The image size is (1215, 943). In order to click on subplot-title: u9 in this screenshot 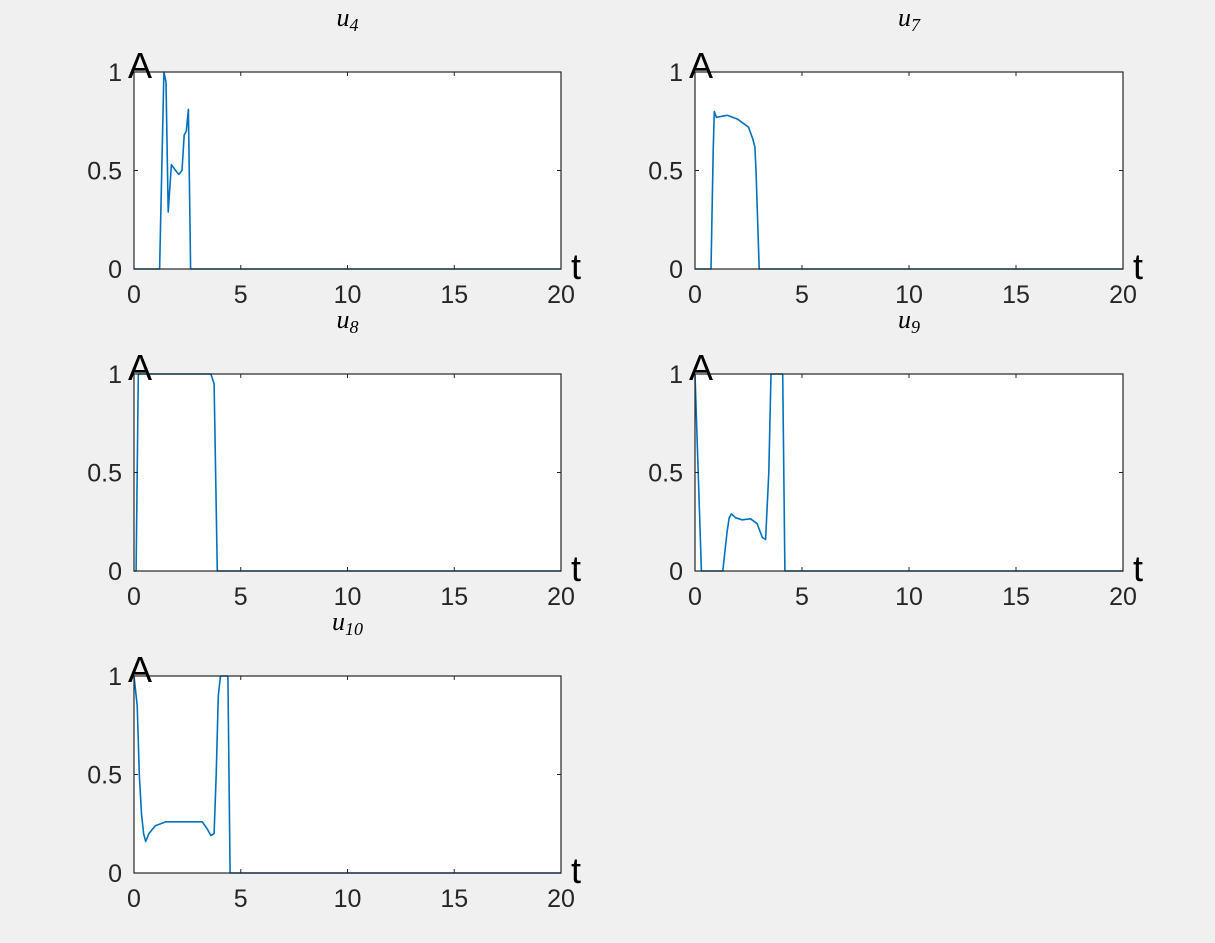, I will do `click(909, 321)`.